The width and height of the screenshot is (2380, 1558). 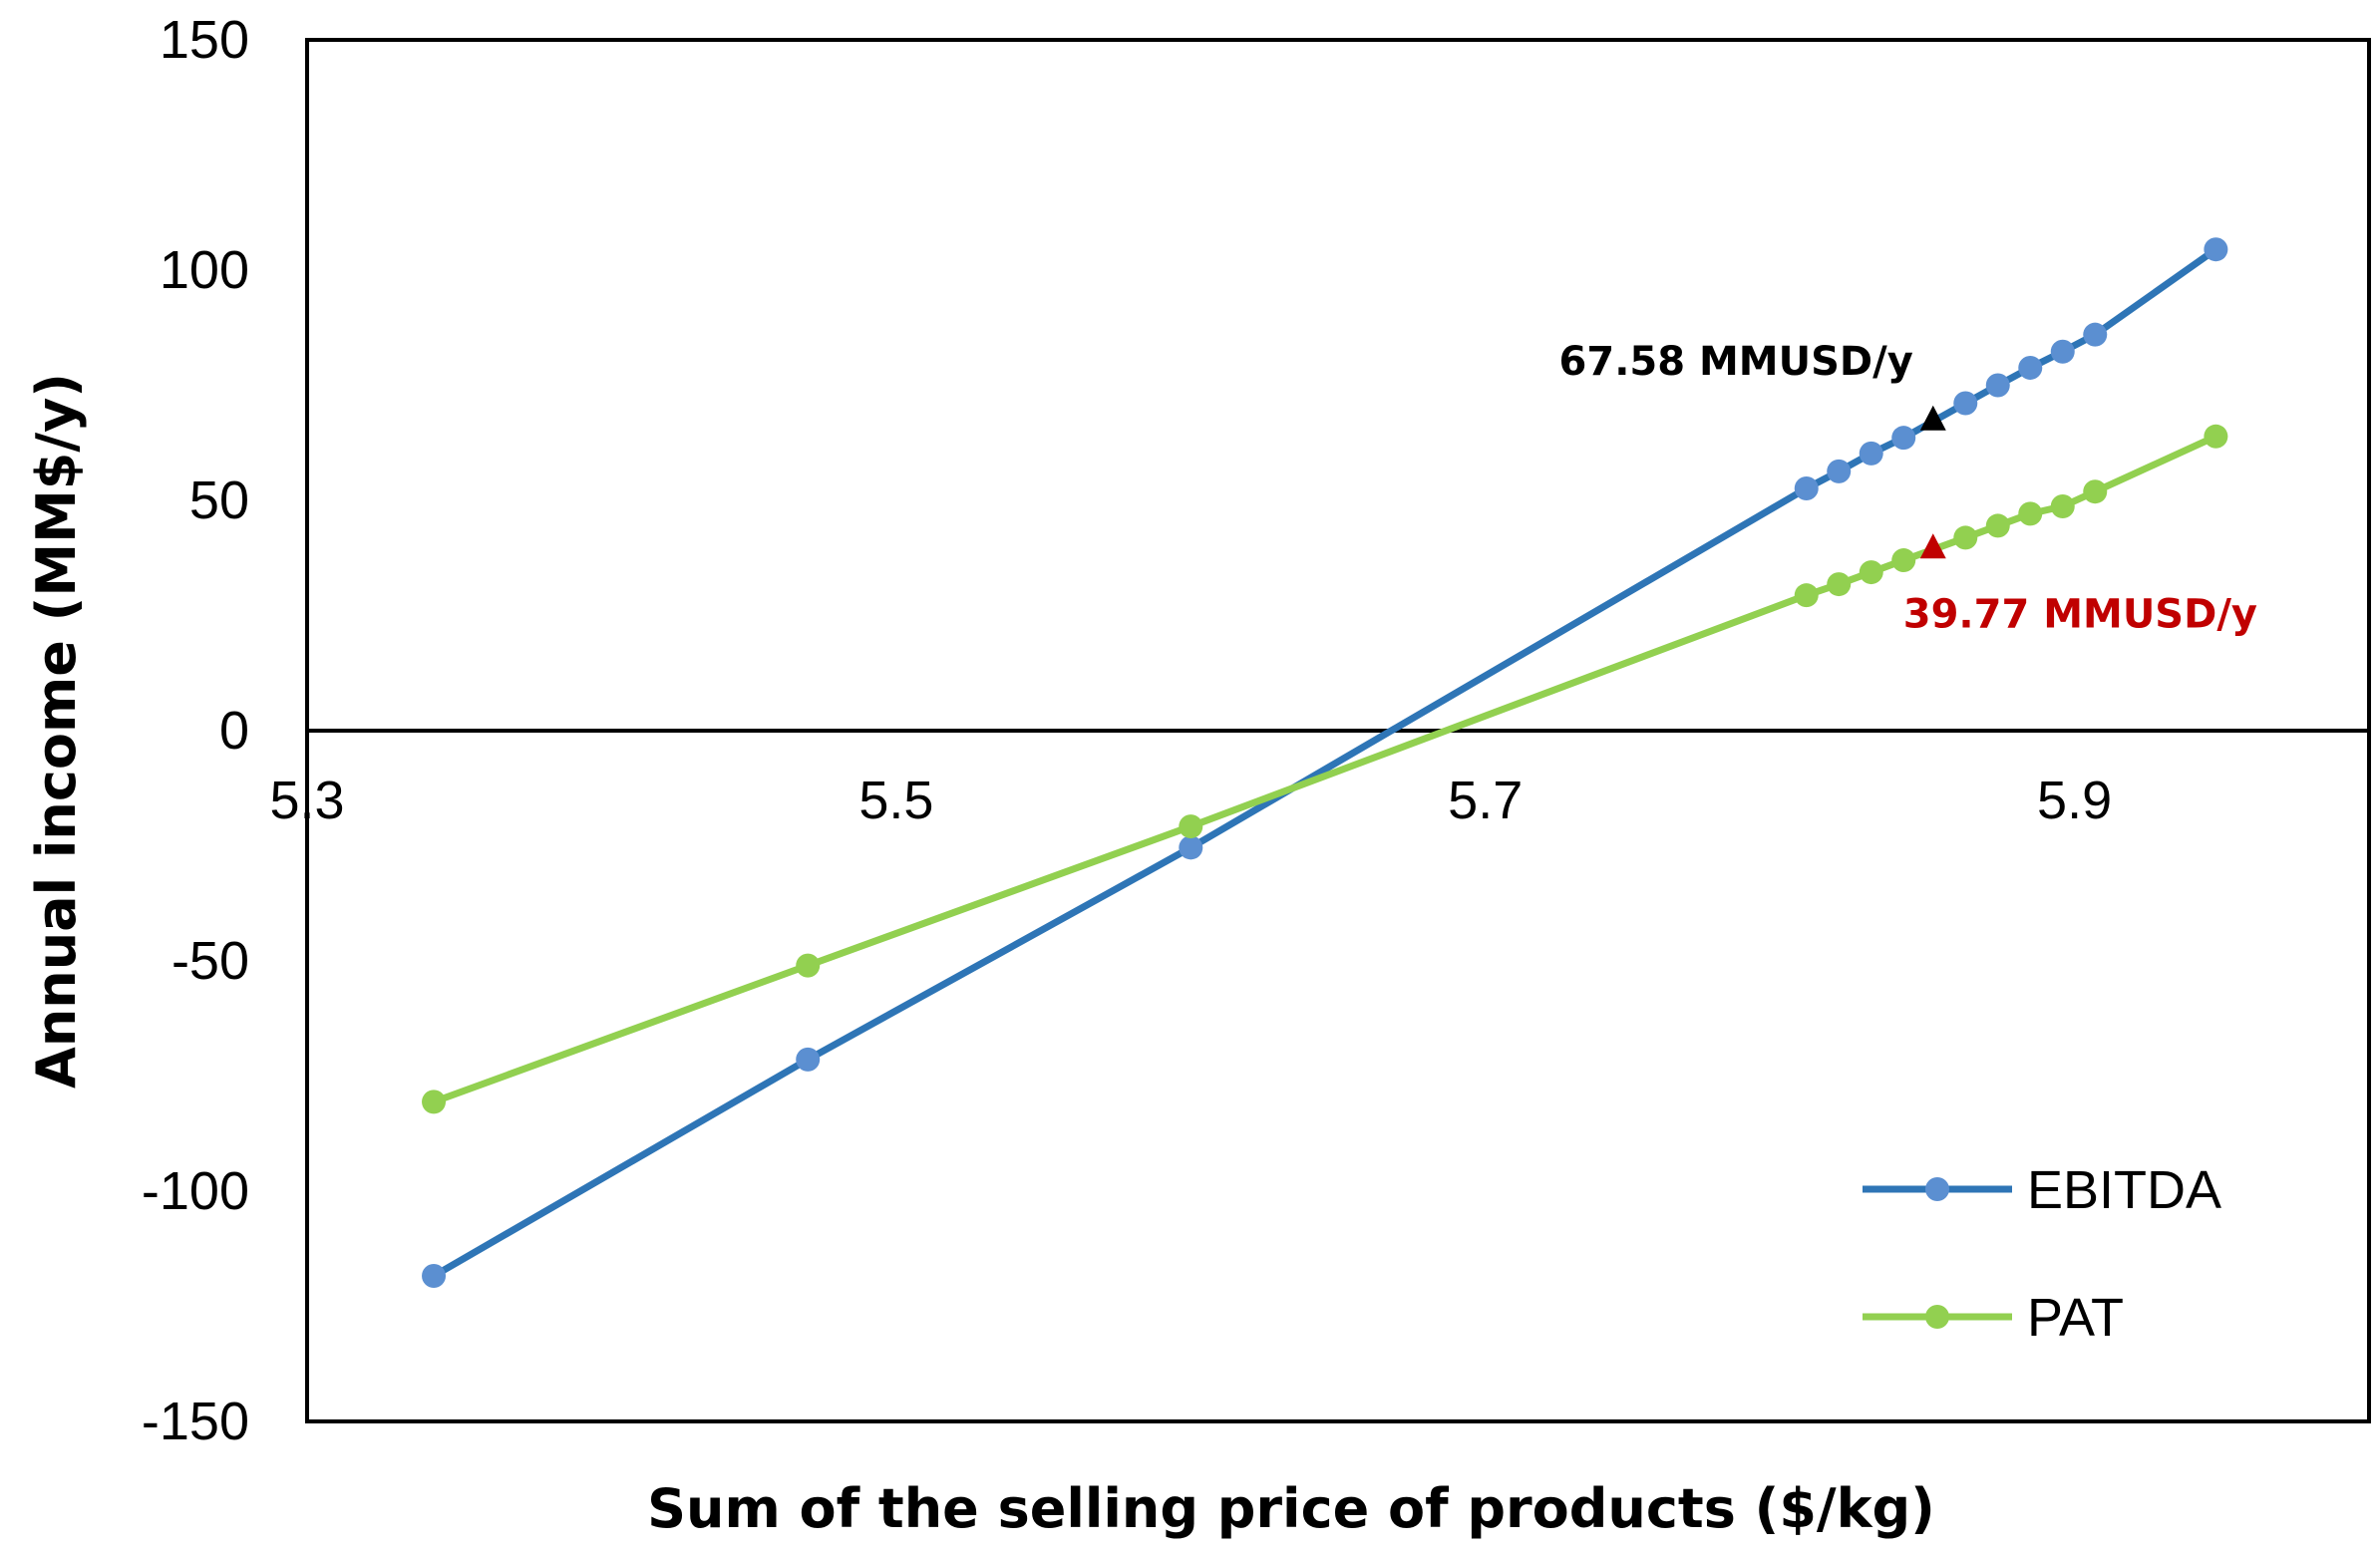 What do you see at coordinates (195, 731) in the screenshot?
I see `y-axis-ticks: 150 100 50 0 -50 -100 -150` at bounding box center [195, 731].